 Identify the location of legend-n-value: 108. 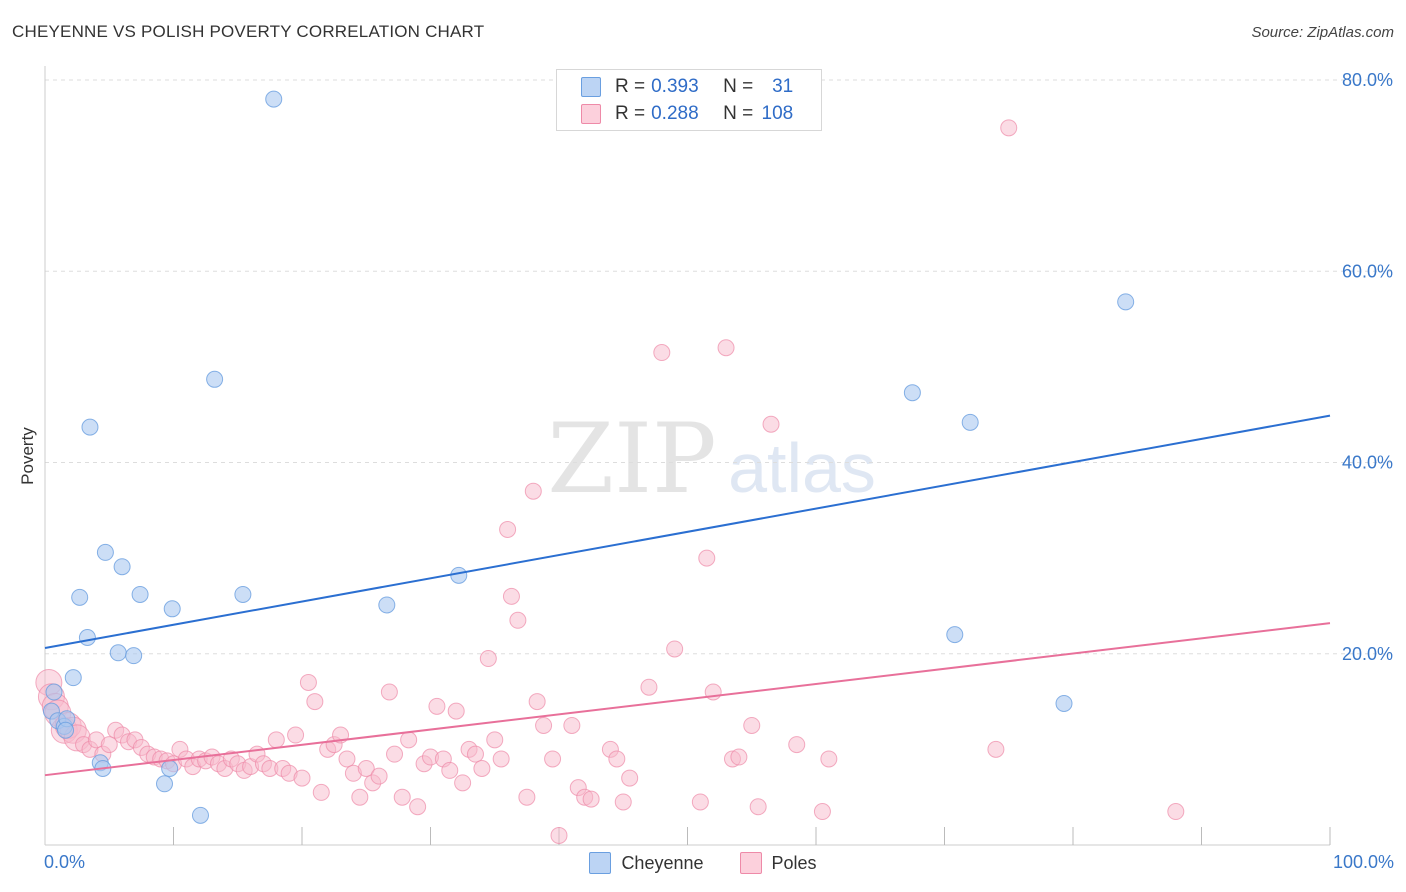
(777, 113).